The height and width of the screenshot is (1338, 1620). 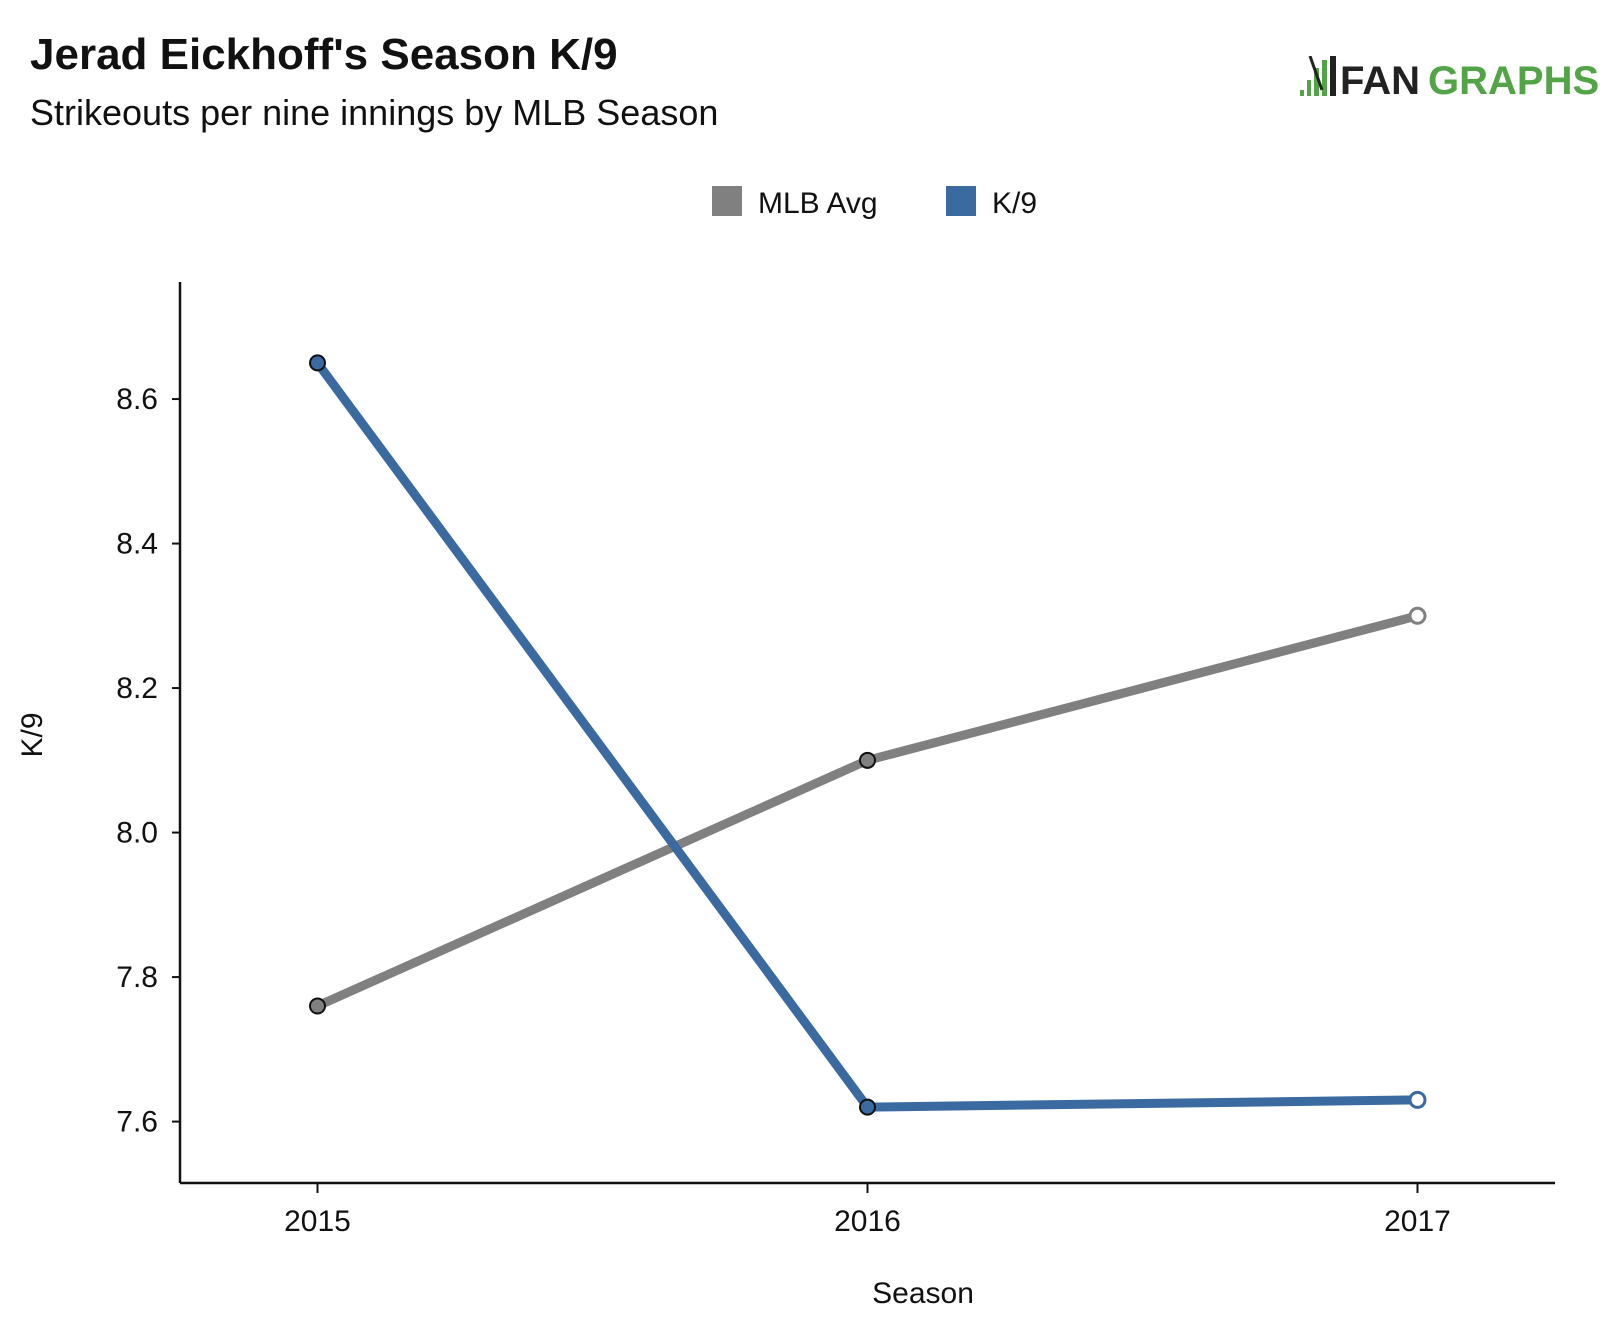 I want to click on x-tick-label: 2016, so click(x=867, y=1221).